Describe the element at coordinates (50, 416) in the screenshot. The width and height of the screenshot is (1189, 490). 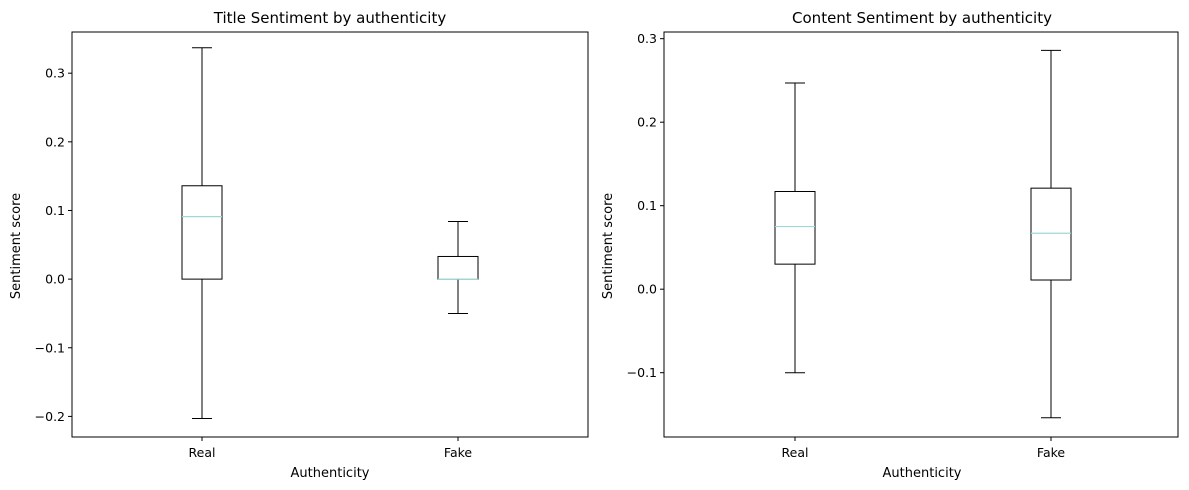
I see `y-tick-label: −0.2` at that location.